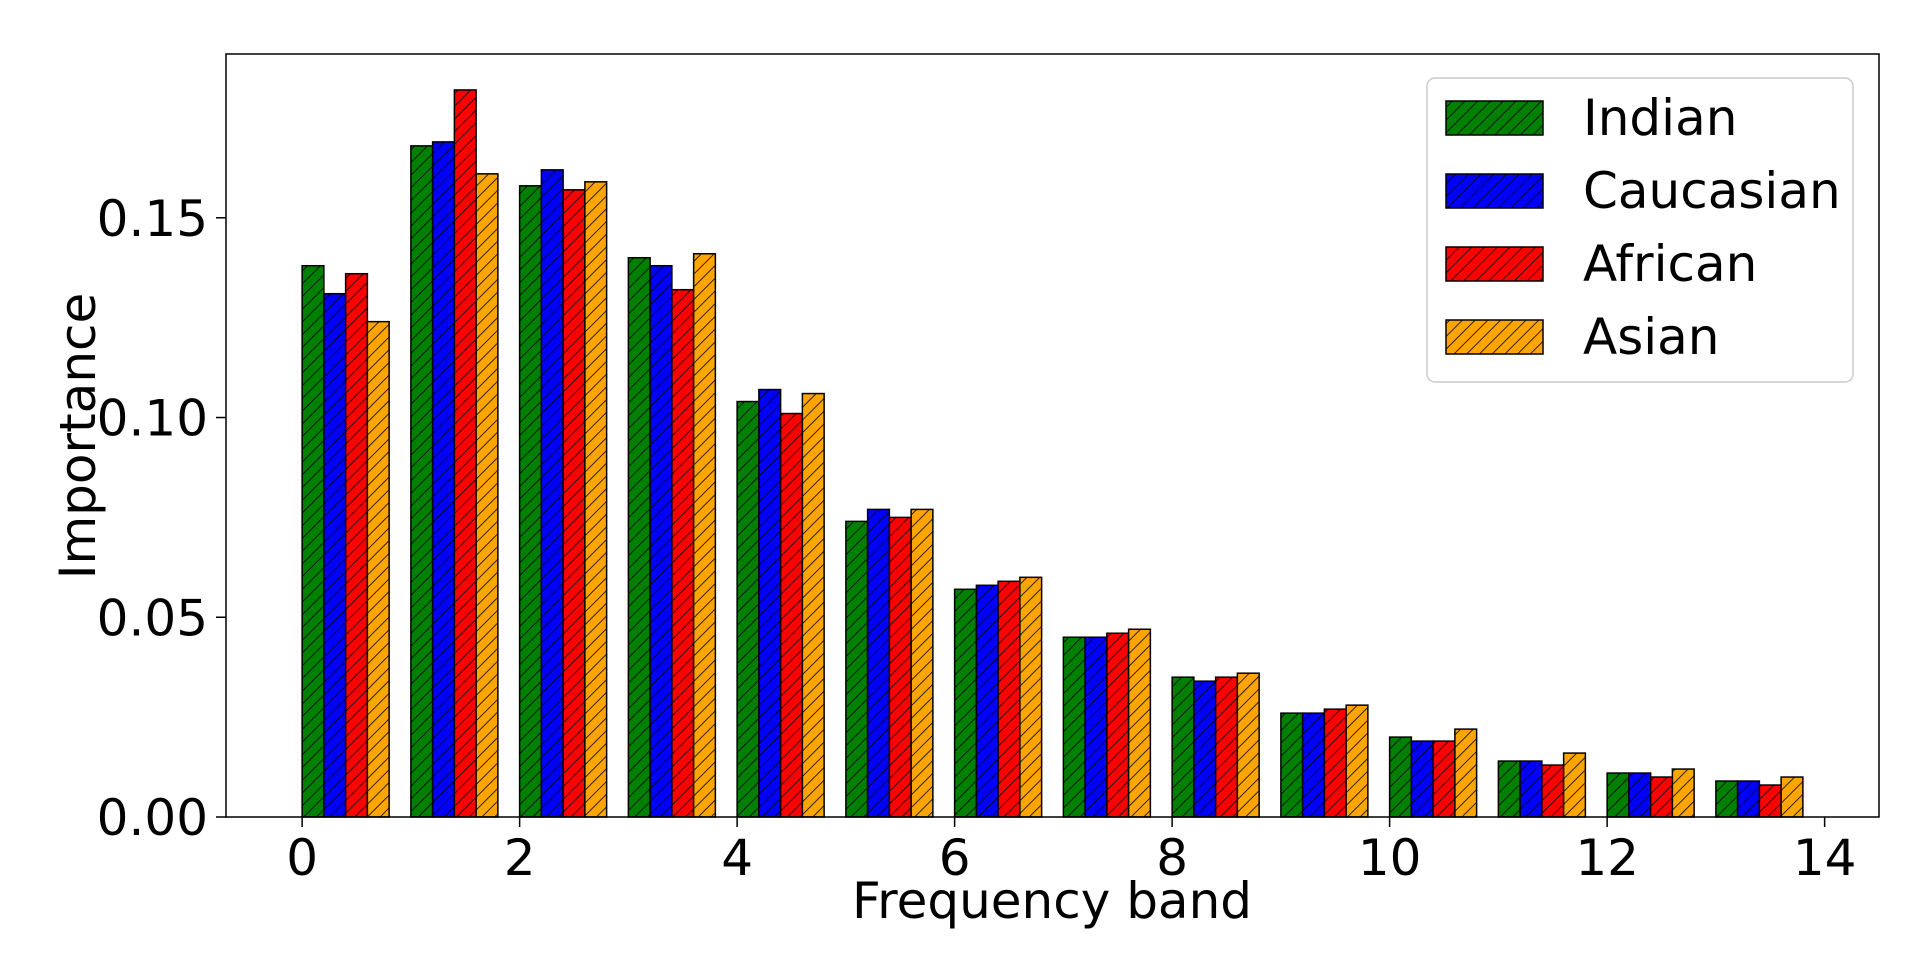  I want to click on legend-label-indian: Indian, so click(1660, 118).